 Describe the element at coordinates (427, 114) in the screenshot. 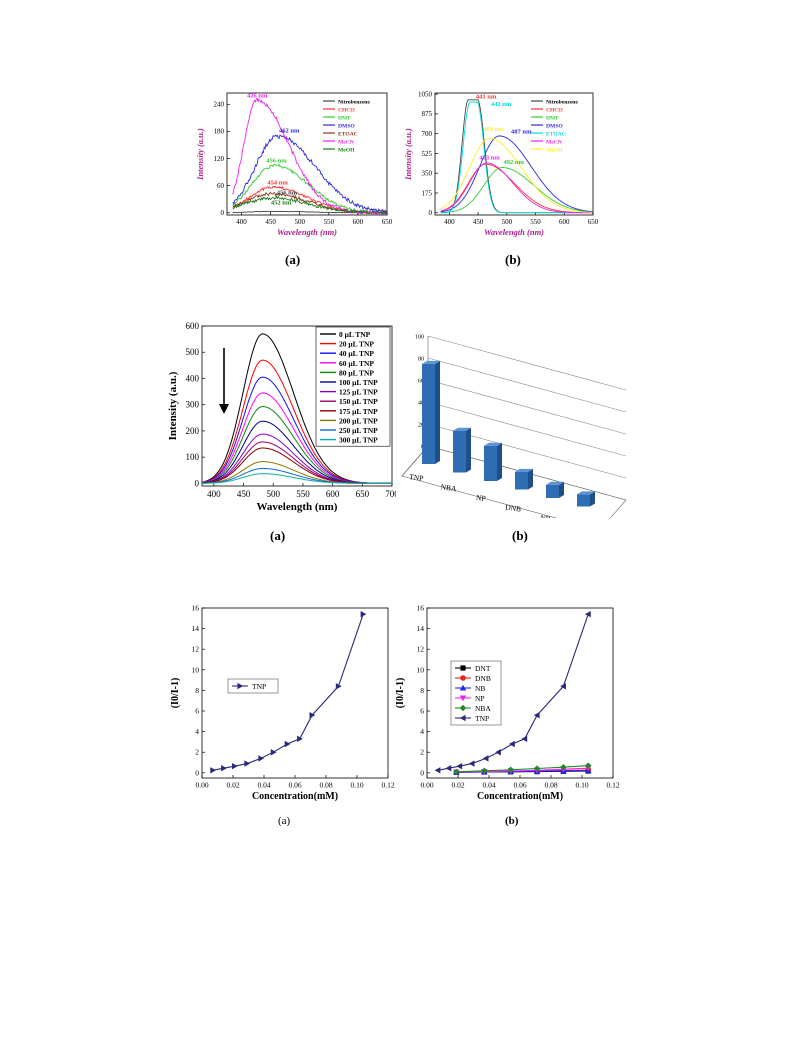

I see `y-tick-label: 875` at that location.